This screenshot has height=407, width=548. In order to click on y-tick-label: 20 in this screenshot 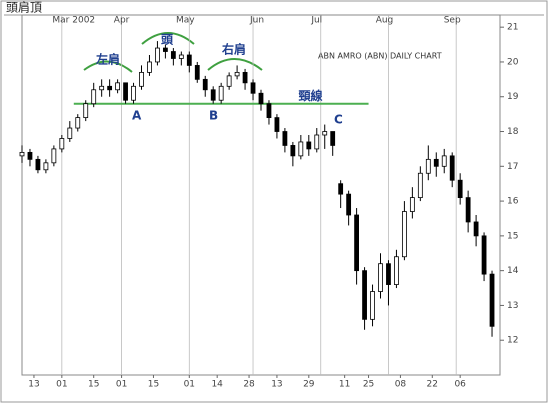, I will do `click(513, 62)`.